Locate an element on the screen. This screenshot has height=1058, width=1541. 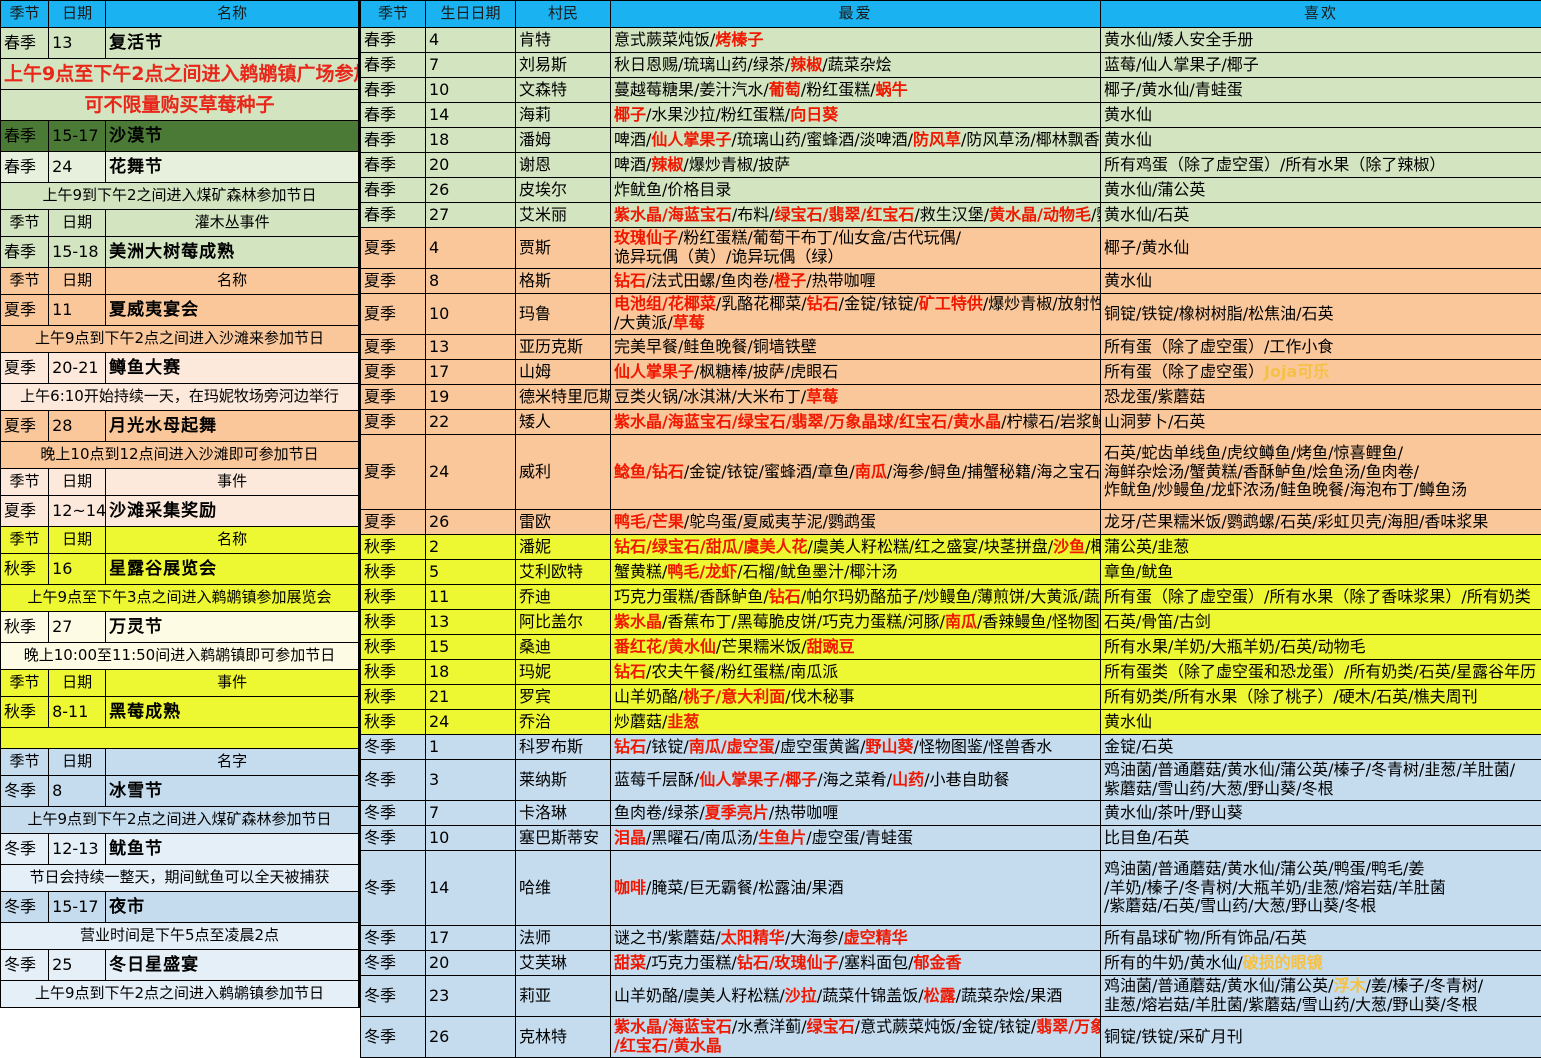
plain-text: /海之菜肴/ is located at coordinates (854, 779).